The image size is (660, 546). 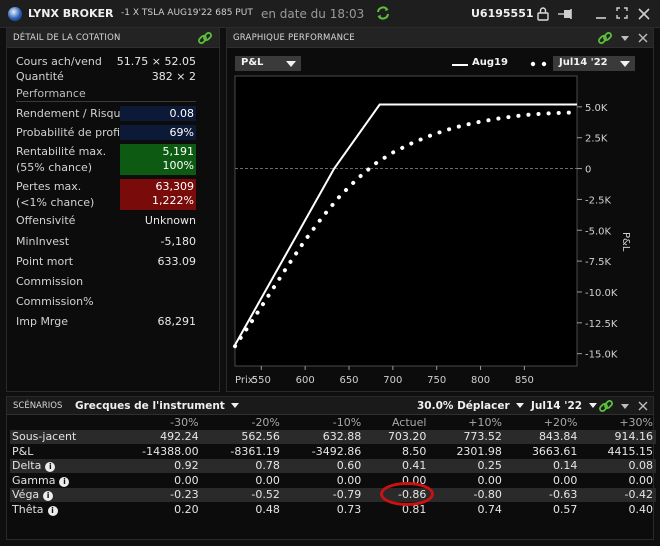 I want to click on scenario-date-select: Jul14 '22, so click(x=564, y=406).